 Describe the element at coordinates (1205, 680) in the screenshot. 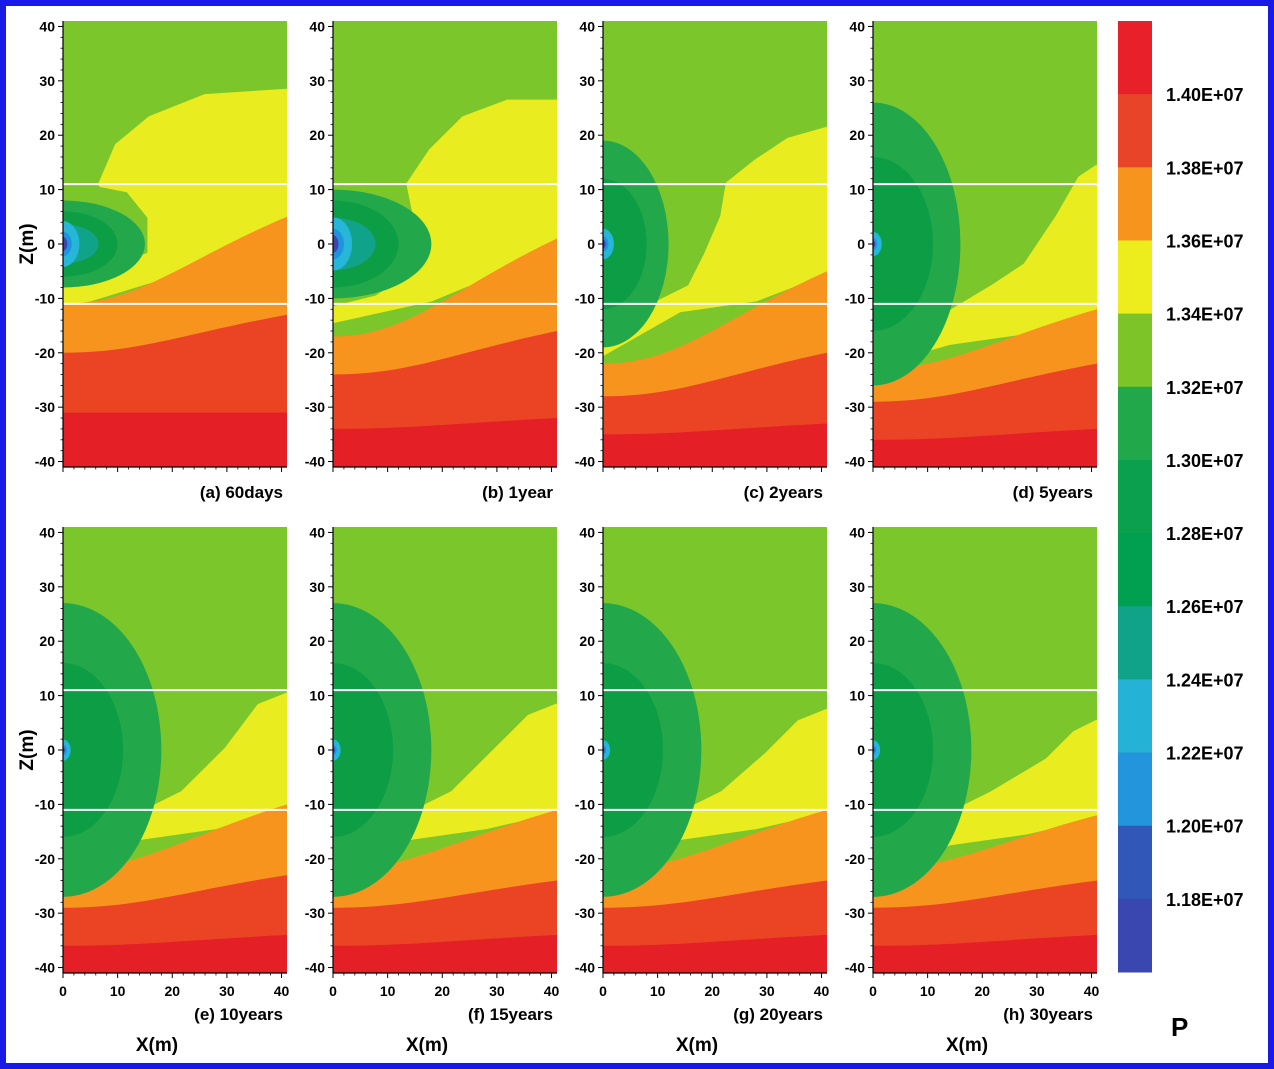

I see `legend-label: 1.24E+07` at that location.